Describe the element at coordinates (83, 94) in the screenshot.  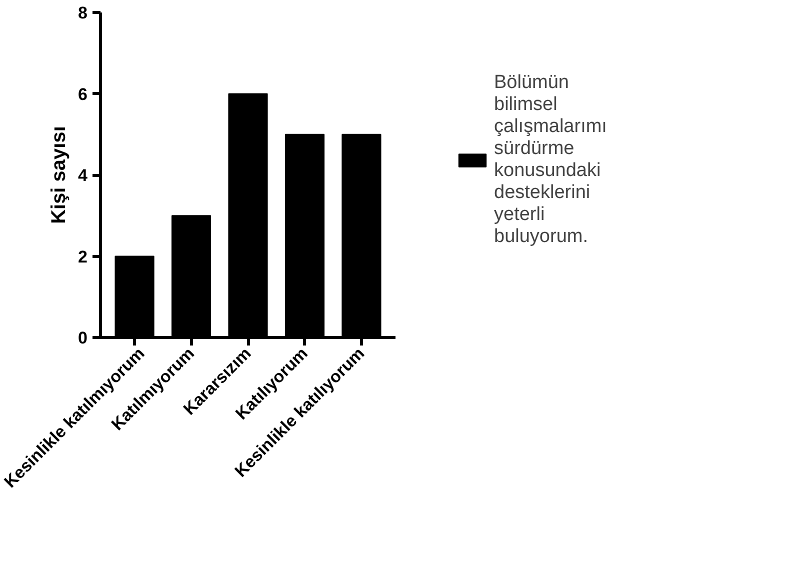
I see `y-tick-label: 6` at that location.